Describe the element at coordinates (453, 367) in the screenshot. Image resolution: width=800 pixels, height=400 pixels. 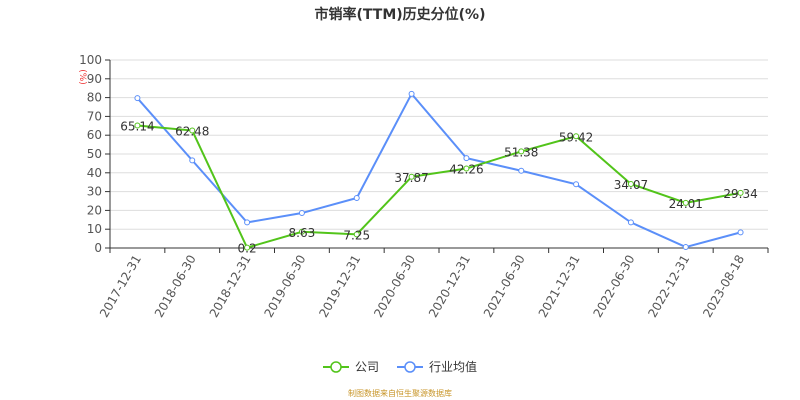
I see `legend-label: 行业均值` at that location.